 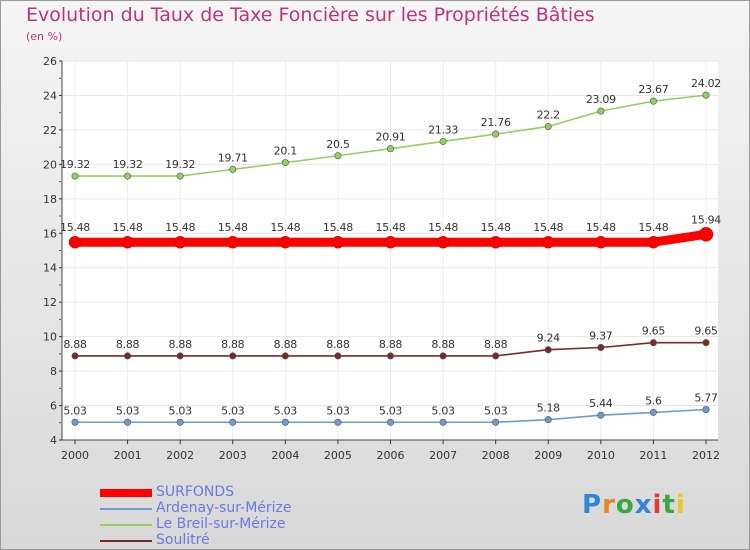 I want to click on legend-label: Soulitré, so click(x=183, y=540).